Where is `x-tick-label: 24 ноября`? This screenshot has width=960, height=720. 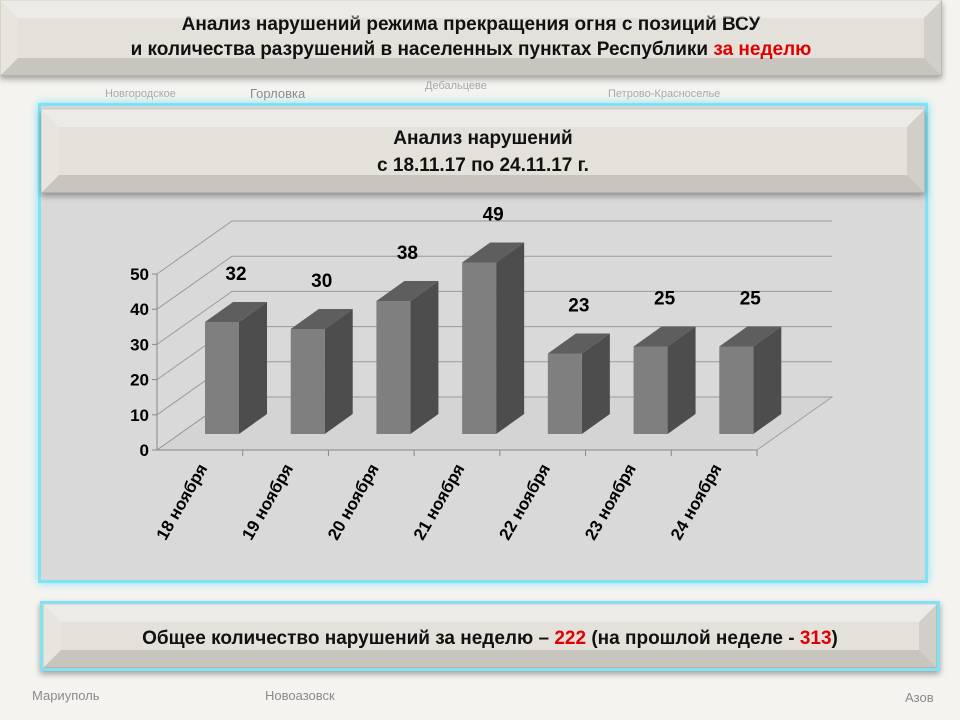 x-tick-label: 24 ноября is located at coordinates (696, 502).